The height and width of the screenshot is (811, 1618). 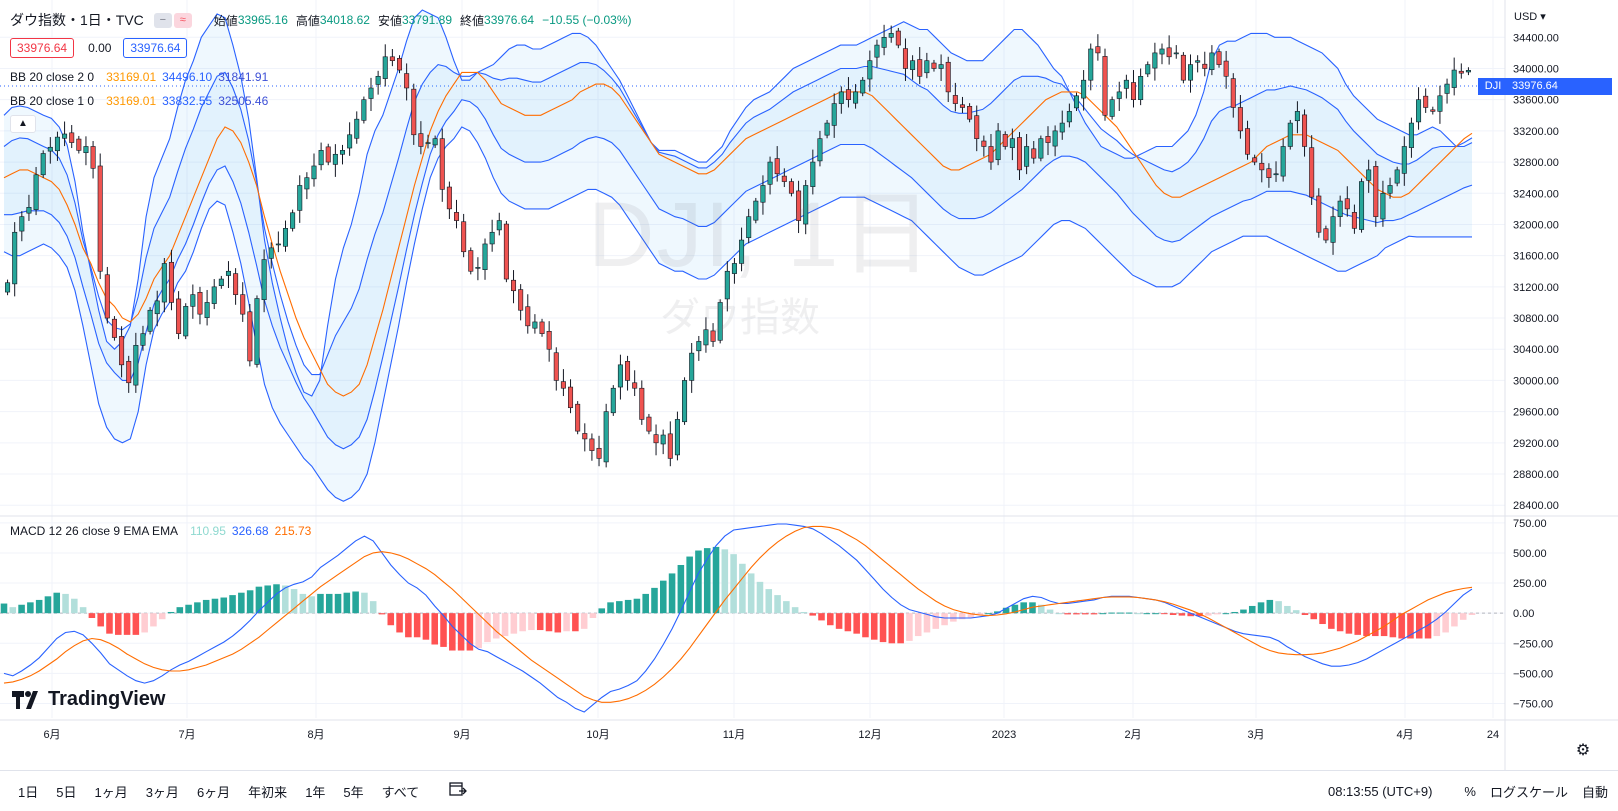 I want to click on tradingview-logo: TradingView, so click(x=88, y=699).